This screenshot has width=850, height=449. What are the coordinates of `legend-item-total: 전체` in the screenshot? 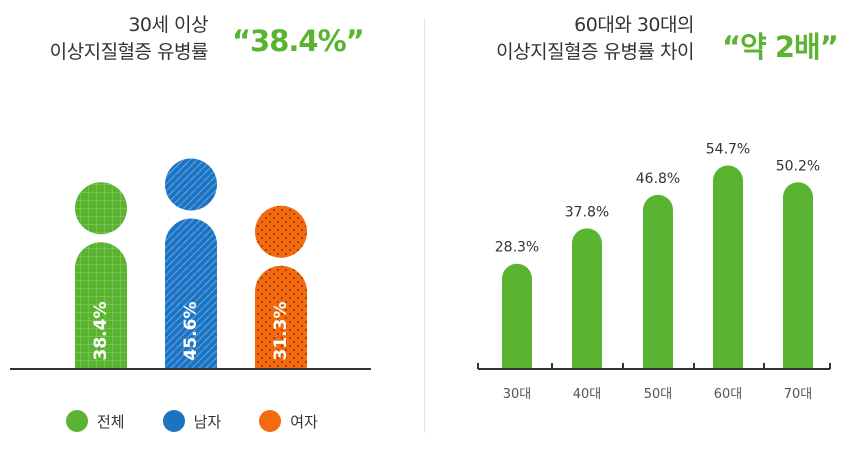 It's located at (95, 421).